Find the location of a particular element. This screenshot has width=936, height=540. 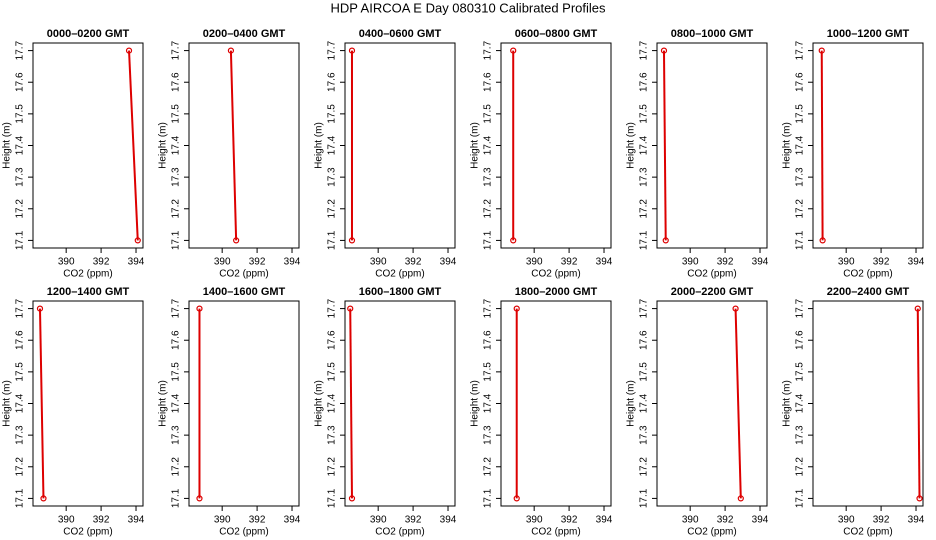

panel-title: 2200–2400 GMT is located at coordinates (868, 292).